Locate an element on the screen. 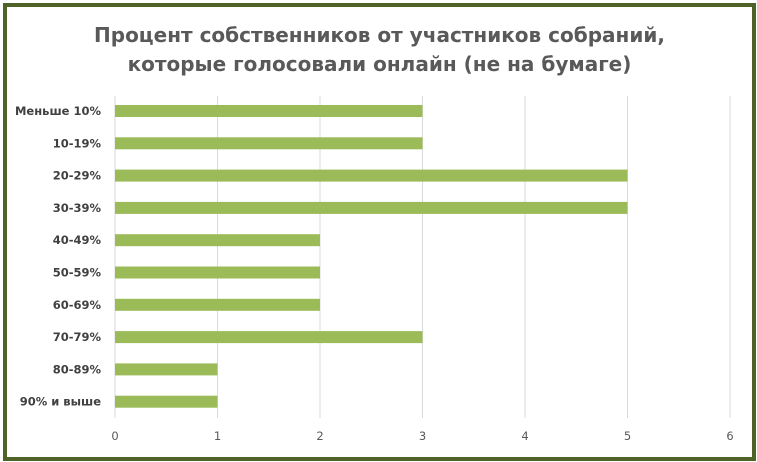  x-tick-label: 6 is located at coordinates (729, 436).